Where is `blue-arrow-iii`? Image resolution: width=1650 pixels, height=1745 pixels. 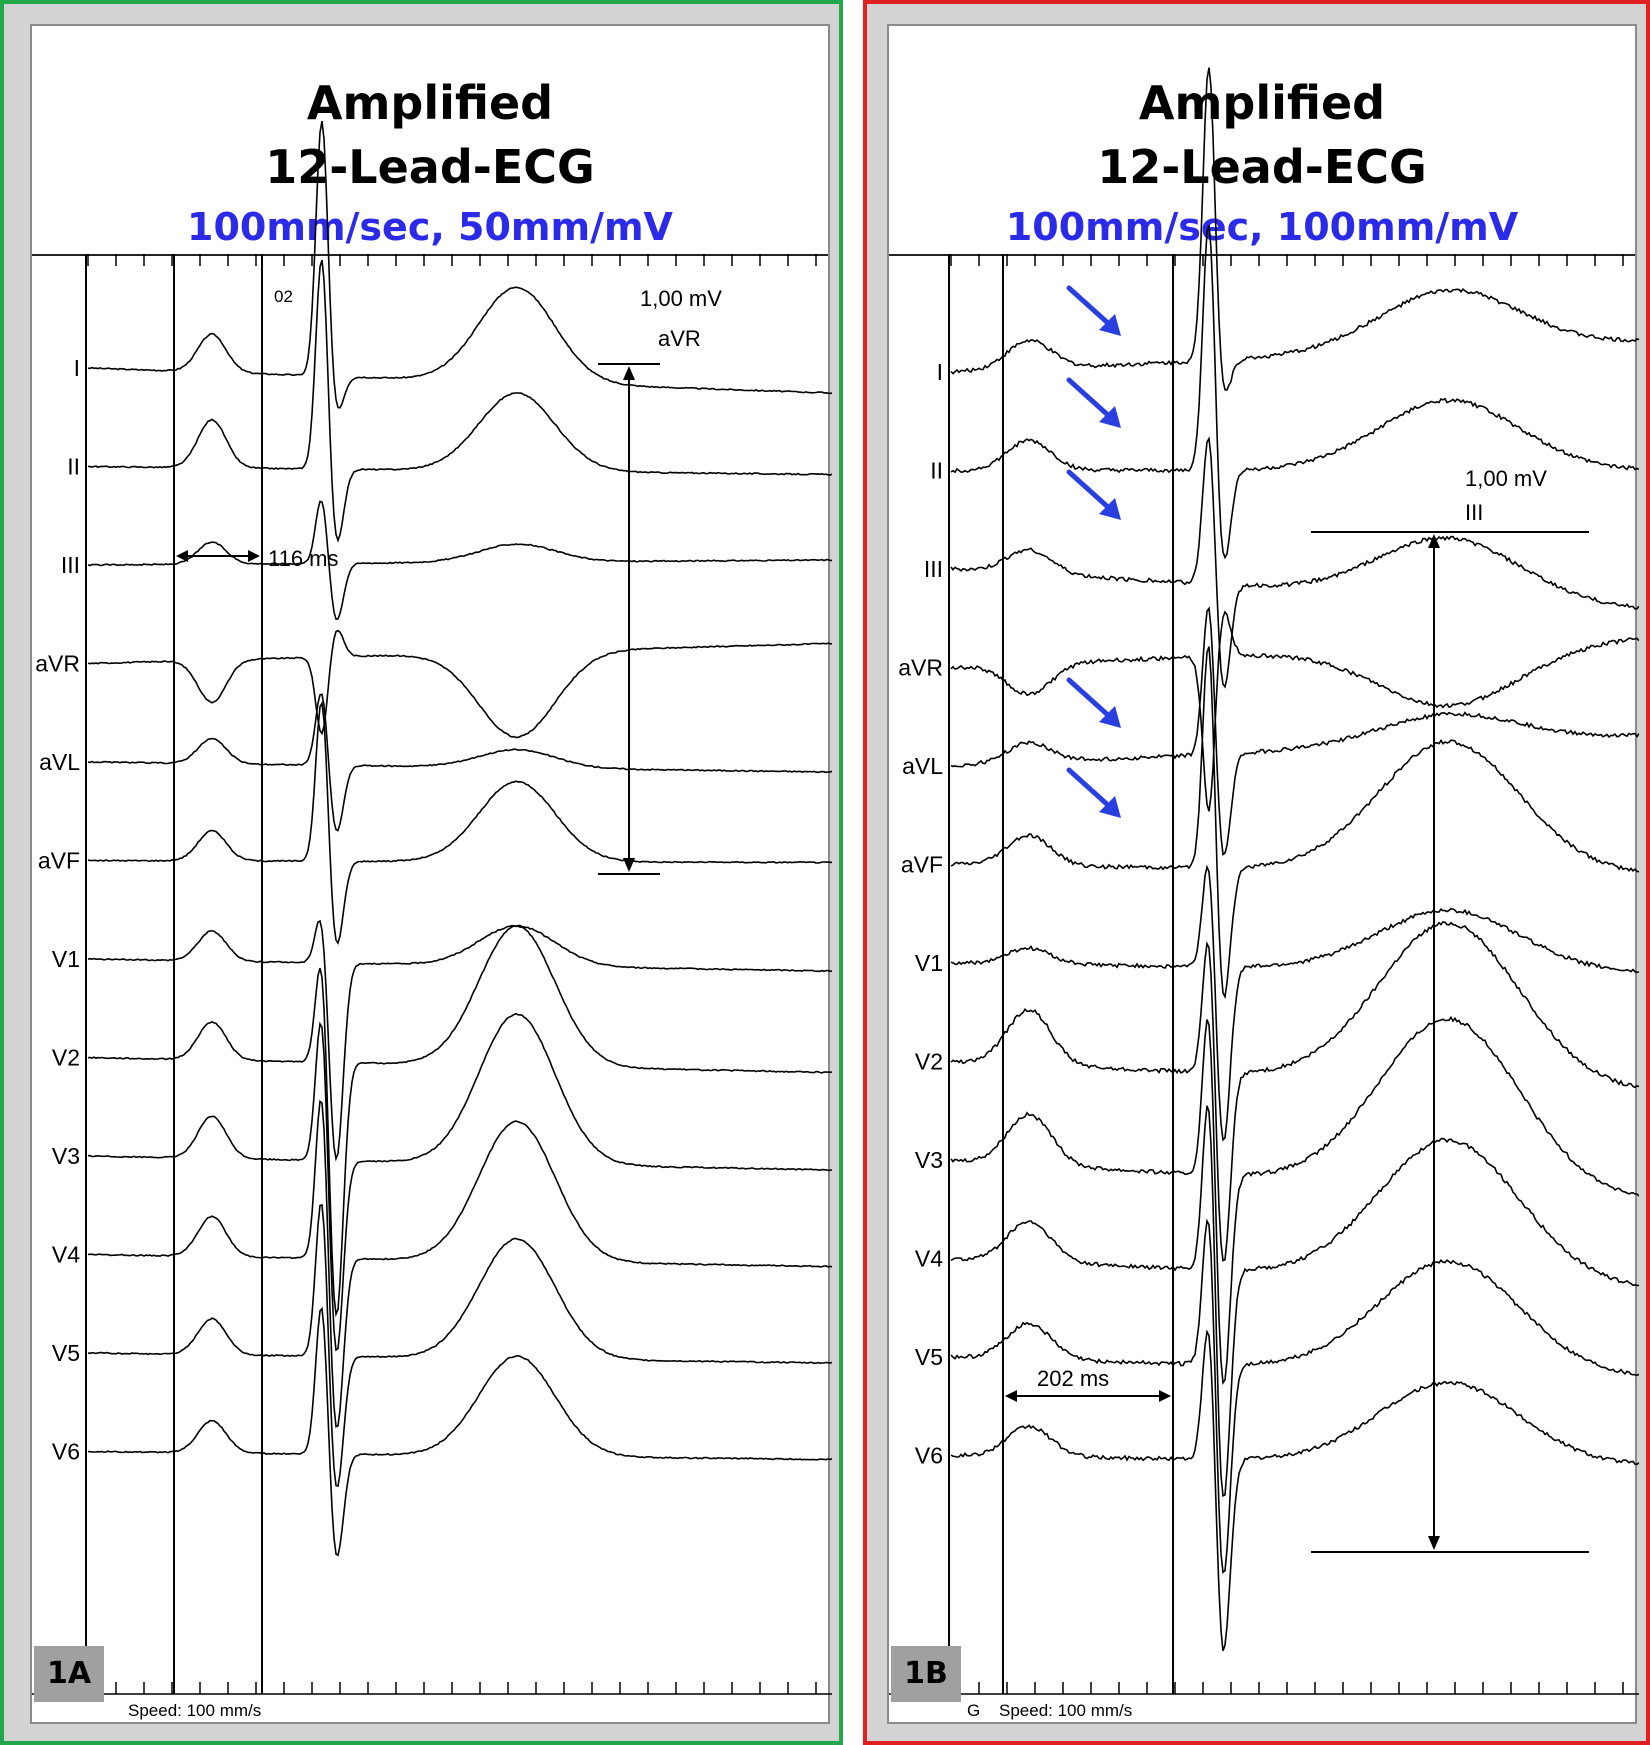
blue-arrow-iii is located at coordinates (1089, 490).